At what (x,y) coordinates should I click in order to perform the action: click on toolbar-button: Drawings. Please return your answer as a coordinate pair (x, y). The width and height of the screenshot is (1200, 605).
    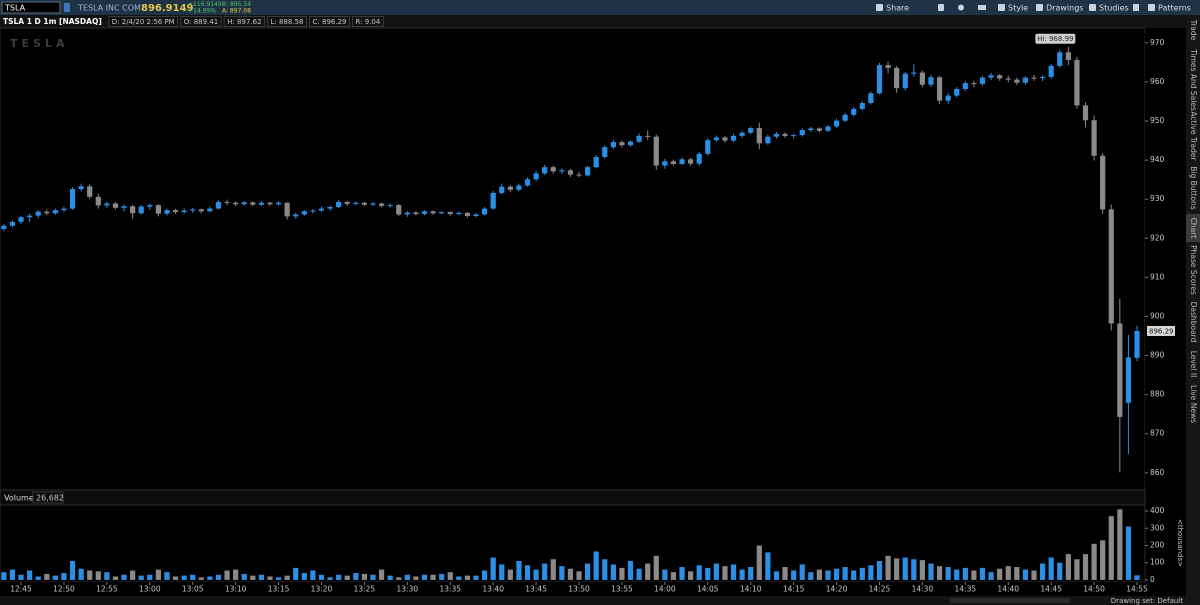
    Looking at the image, I should click on (1064, 7).